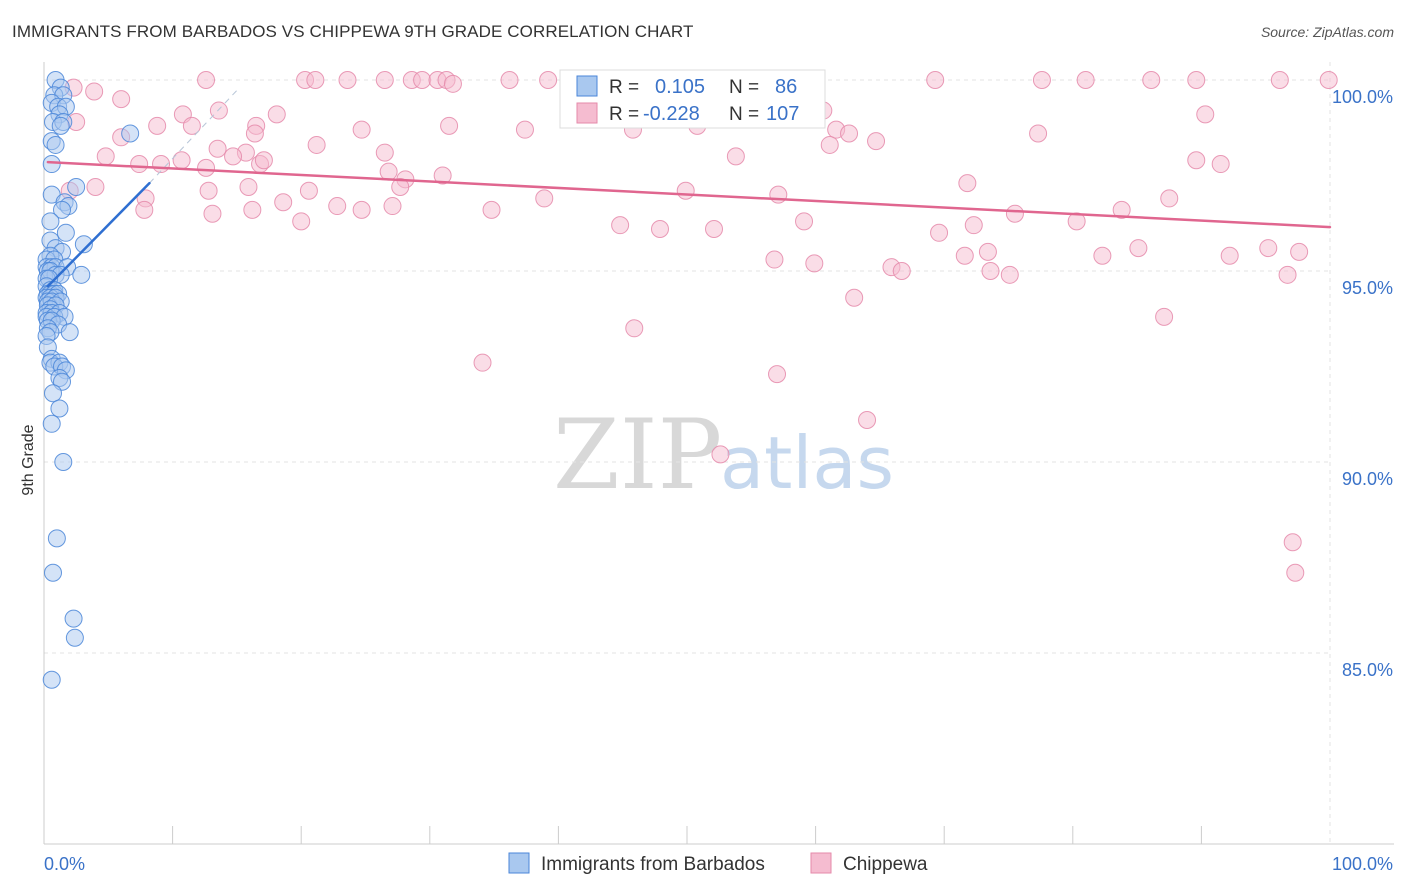 The height and width of the screenshot is (892, 1406). I want to click on barbados-points, so click(88, 380).